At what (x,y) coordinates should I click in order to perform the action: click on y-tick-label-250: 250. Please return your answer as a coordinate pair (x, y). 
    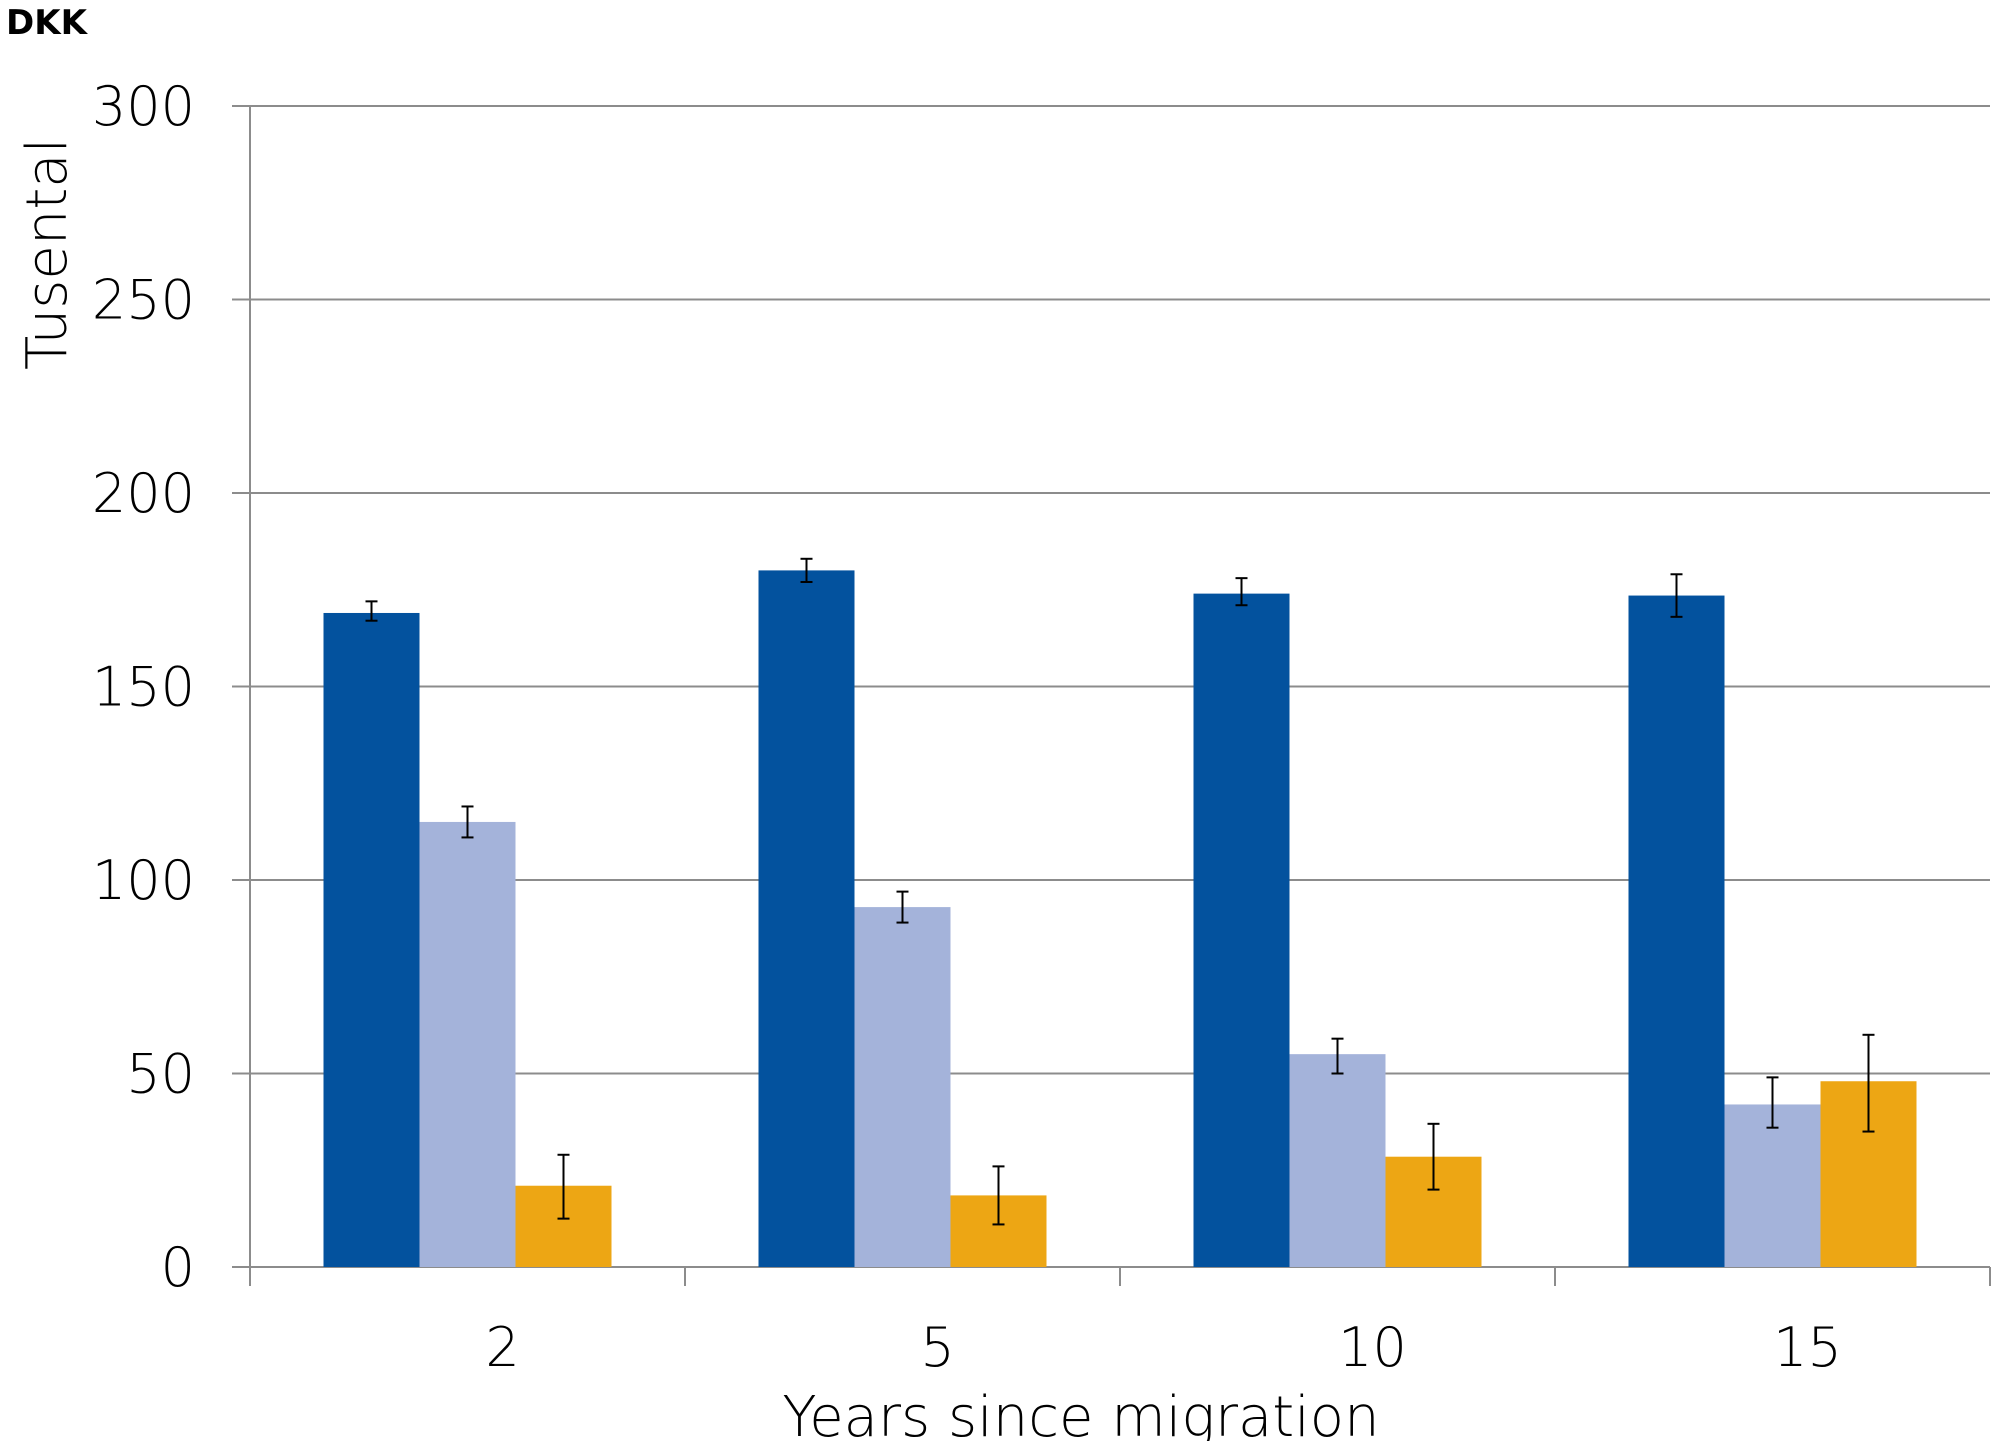
    Looking at the image, I should click on (143, 300).